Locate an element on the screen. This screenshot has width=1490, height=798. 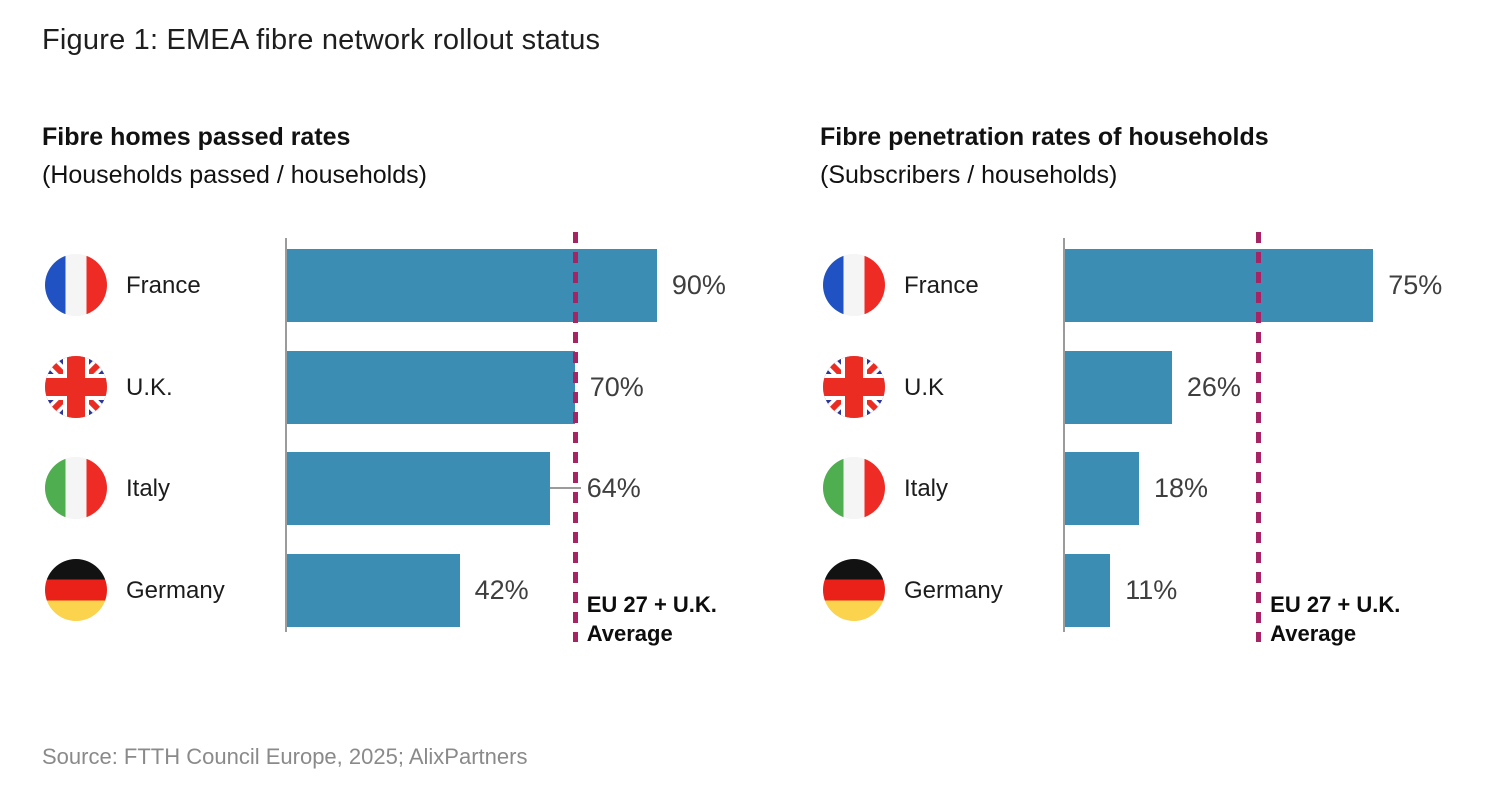
chart-row-italy: Italy 64% is located at coordinates (397, 489).